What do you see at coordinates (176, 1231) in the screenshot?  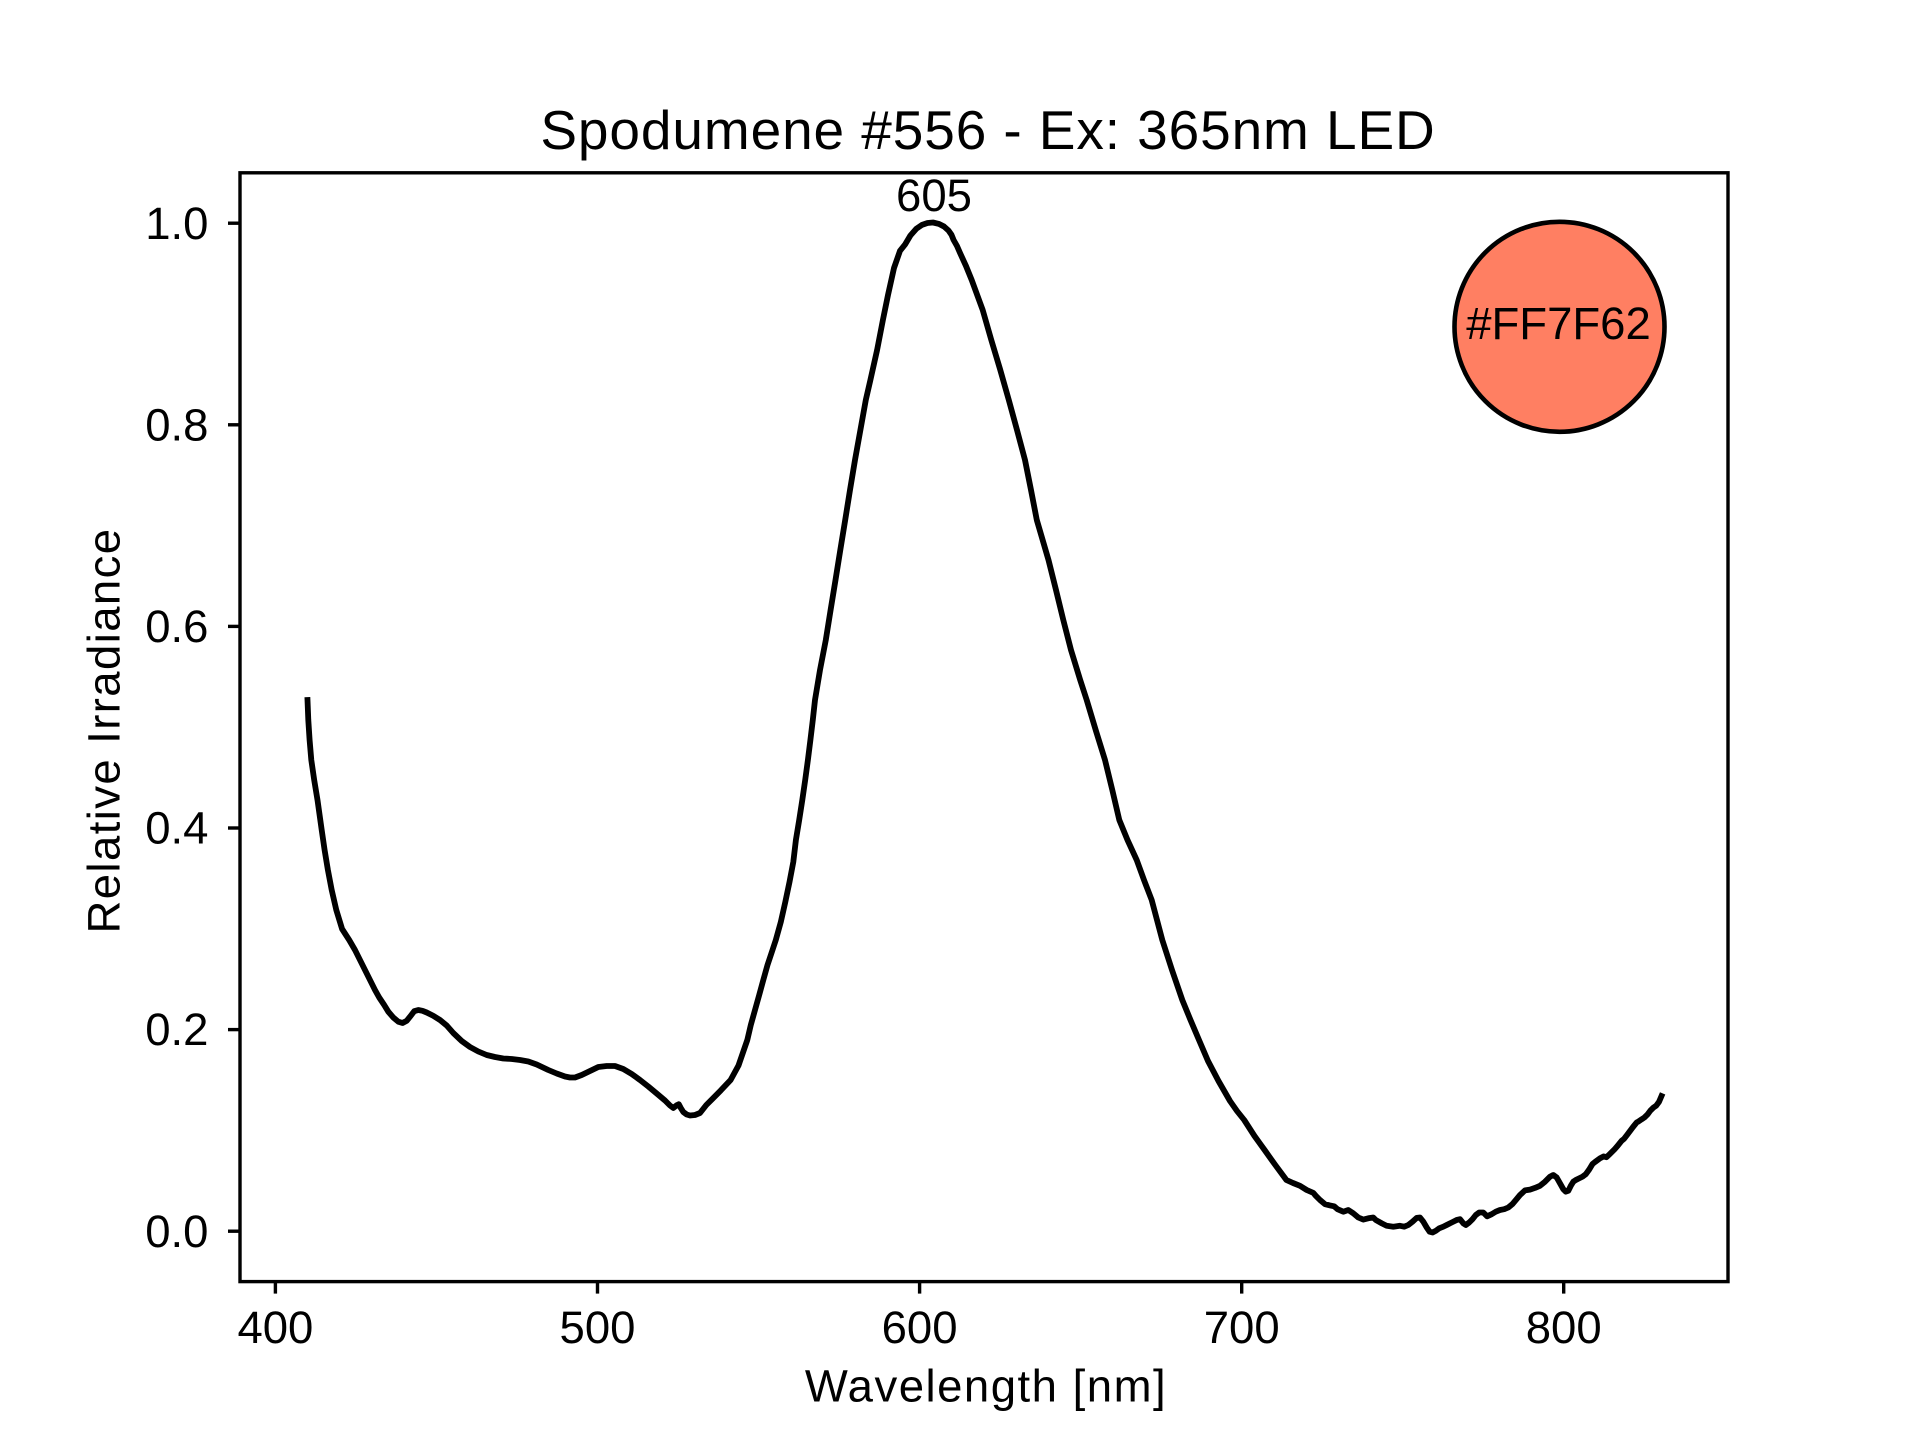 I see `svg-text: 0.0` at bounding box center [176, 1231].